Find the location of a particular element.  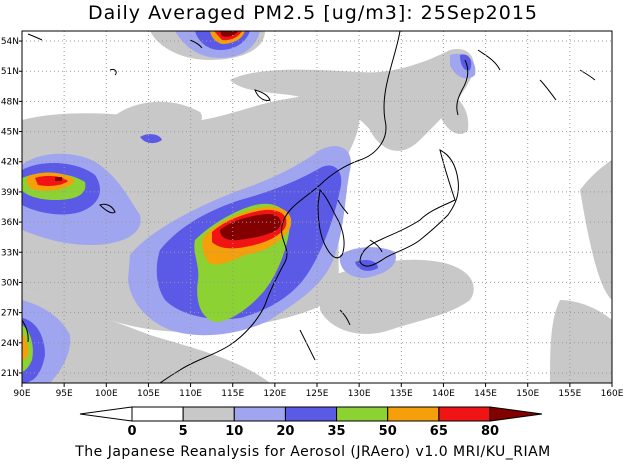

lat-tick-label: 33N is located at coordinates (10, 253).